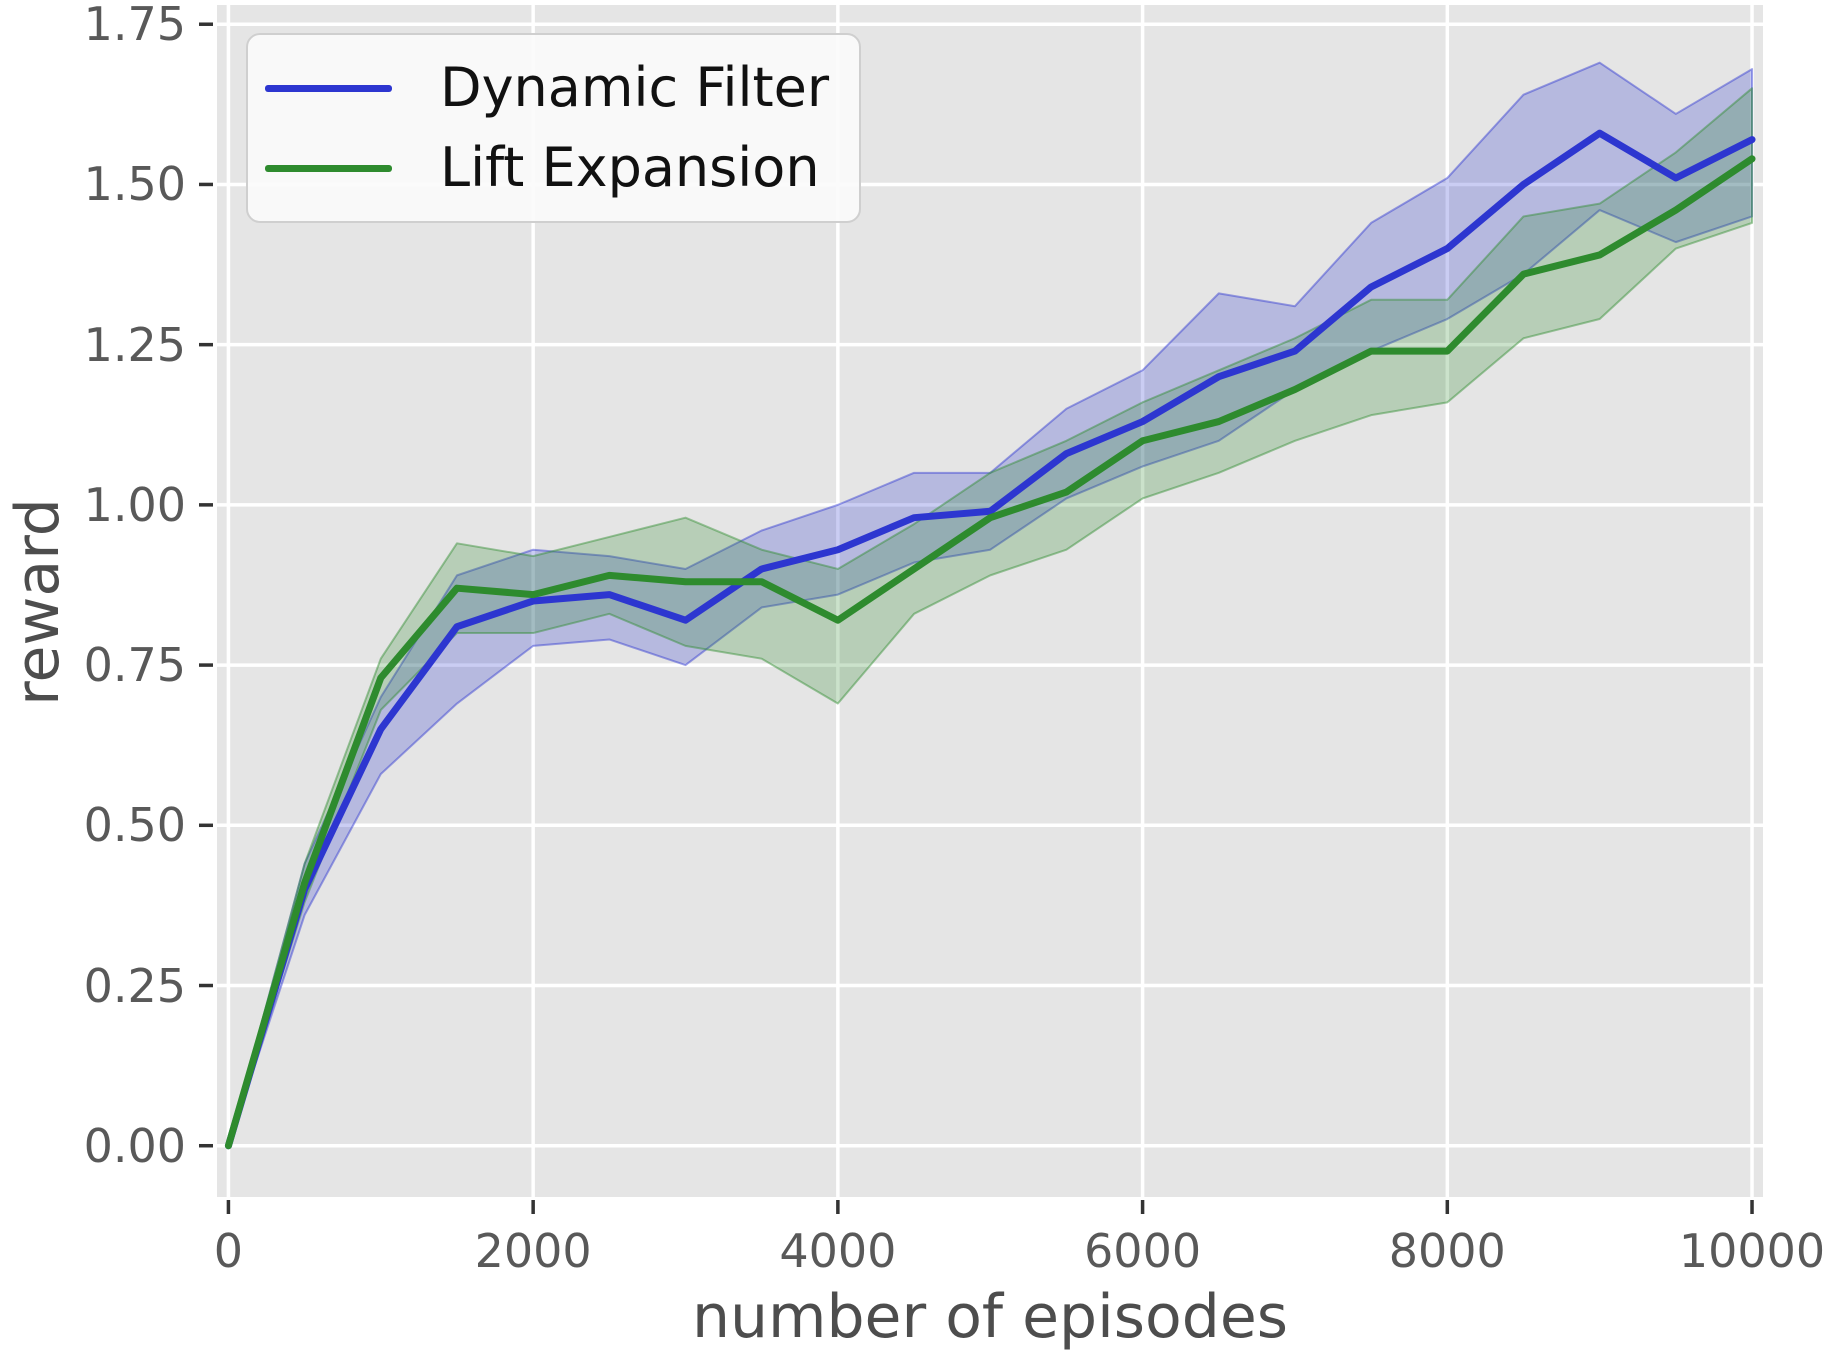 Image resolution: width=1829 pixels, height=1352 pixels. What do you see at coordinates (533, 1251) in the screenshot?
I see `x-tick-label-2000: 2000` at bounding box center [533, 1251].